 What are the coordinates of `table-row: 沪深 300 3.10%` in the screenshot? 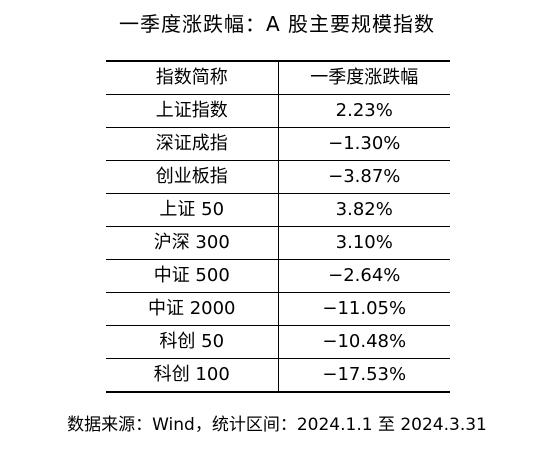 It's located at (278, 243).